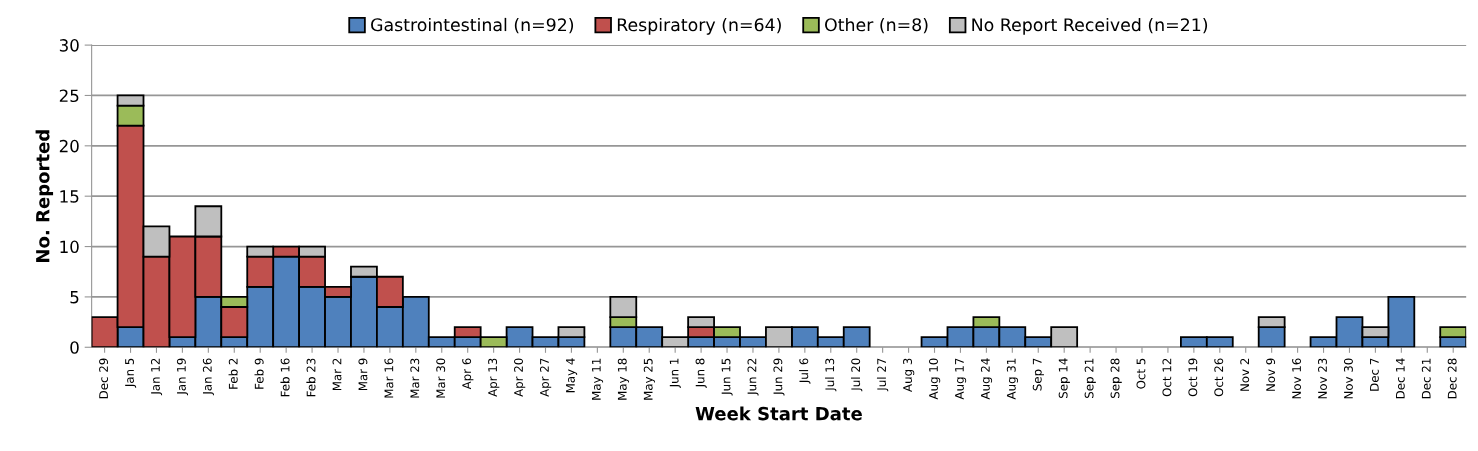 This screenshot has width=1478, height=451. Describe the element at coordinates (876, 25) in the screenshot. I see `legend-label: Other (n=8)` at that location.